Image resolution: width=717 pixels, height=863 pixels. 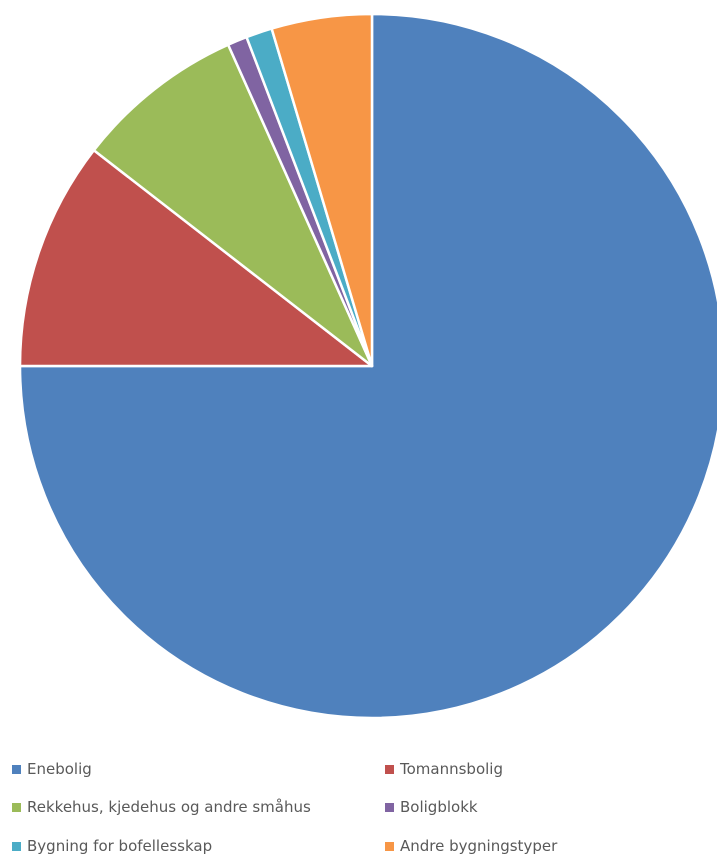 What do you see at coordinates (16, 807) in the screenshot?
I see `legend-swatch-rekkehus` at bounding box center [16, 807].